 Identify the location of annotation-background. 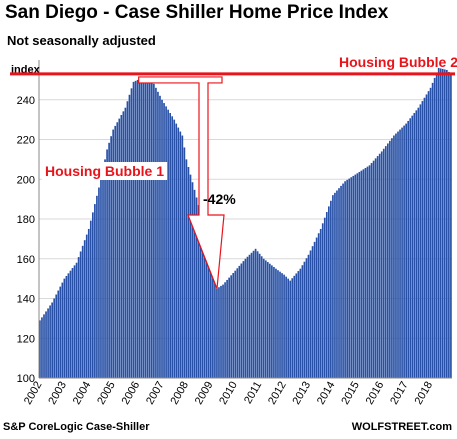
(105, 171).